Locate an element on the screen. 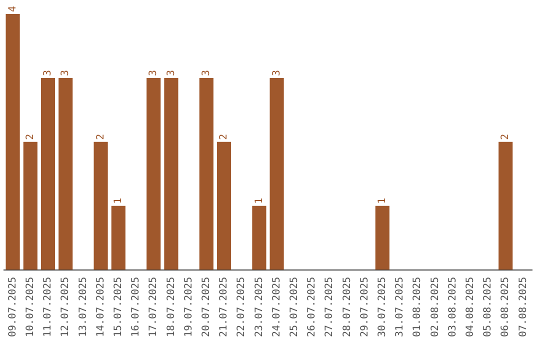 This screenshot has width=540, height=340. x-tick-label: 15.07.2025 is located at coordinates (118, 307).